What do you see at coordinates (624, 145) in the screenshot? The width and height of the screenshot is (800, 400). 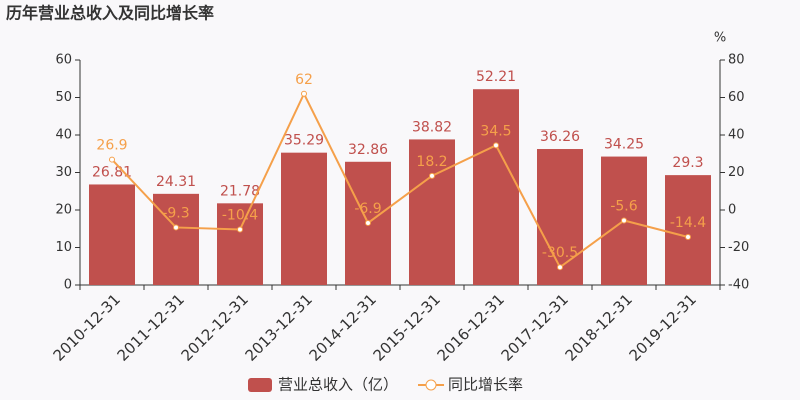 I see `bar-value-label: 34.25` at bounding box center [624, 145].